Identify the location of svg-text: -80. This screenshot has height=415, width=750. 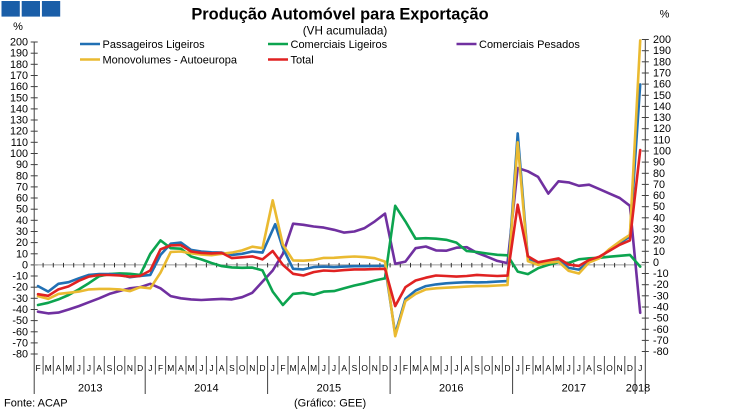
(661, 352).